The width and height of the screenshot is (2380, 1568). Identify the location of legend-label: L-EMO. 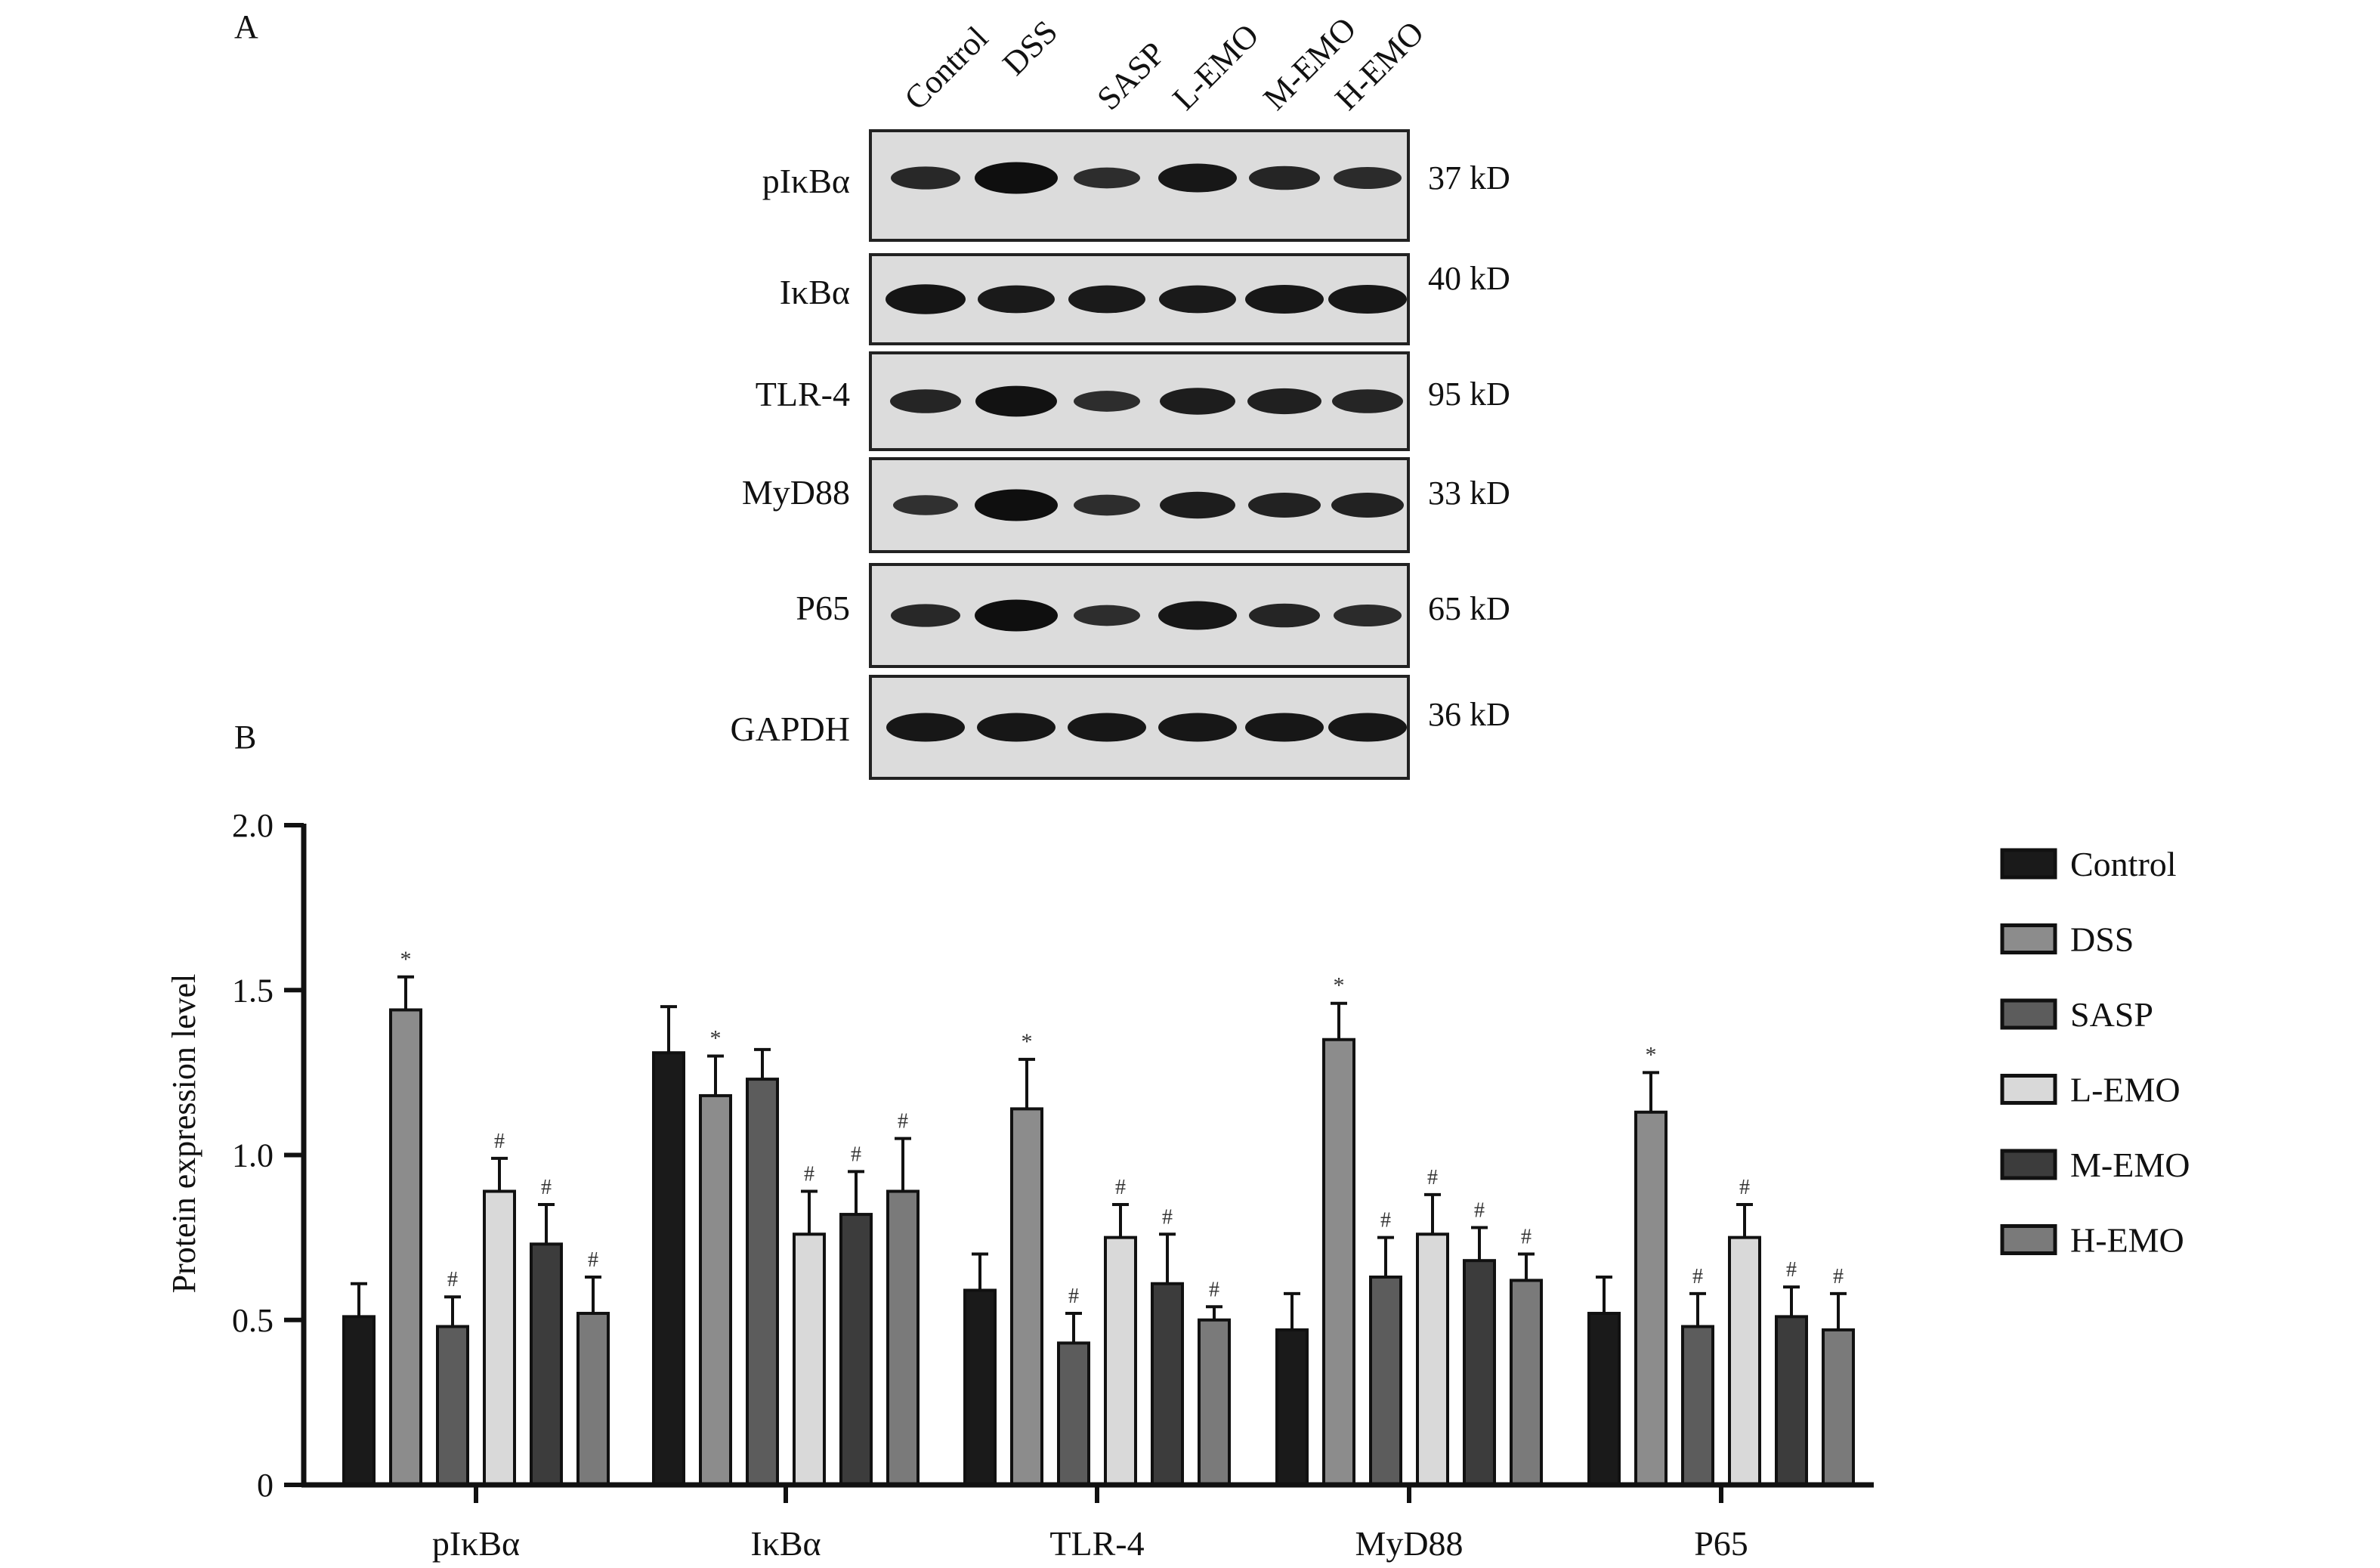
(2125, 1090).